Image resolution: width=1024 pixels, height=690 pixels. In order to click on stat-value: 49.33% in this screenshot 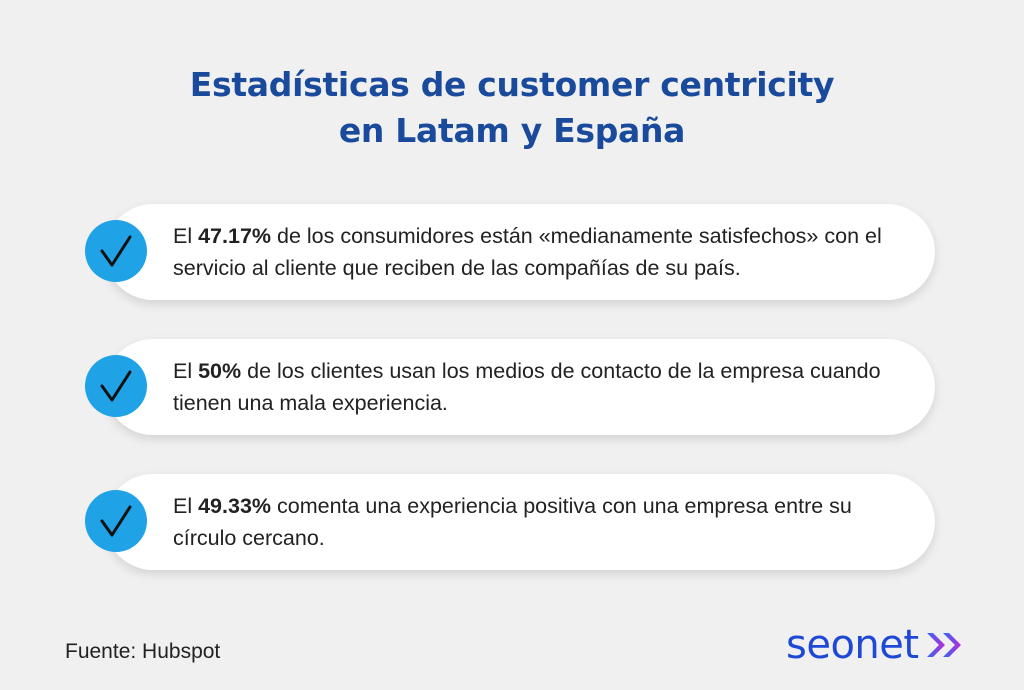, I will do `click(235, 506)`.